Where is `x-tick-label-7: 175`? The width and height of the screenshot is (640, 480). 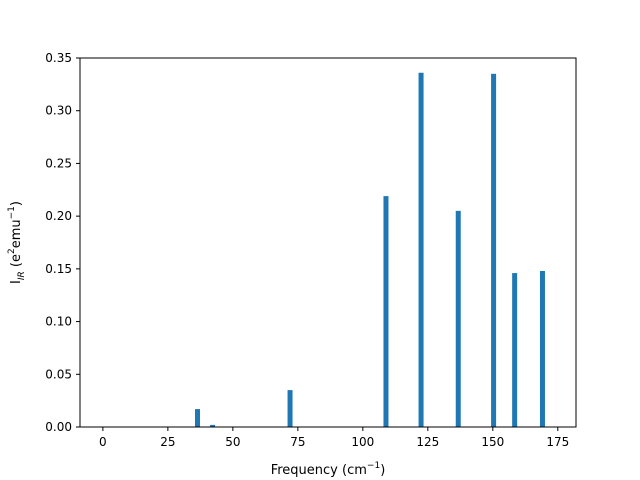 x-tick-label-7: 175 is located at coordinates (557, 442).